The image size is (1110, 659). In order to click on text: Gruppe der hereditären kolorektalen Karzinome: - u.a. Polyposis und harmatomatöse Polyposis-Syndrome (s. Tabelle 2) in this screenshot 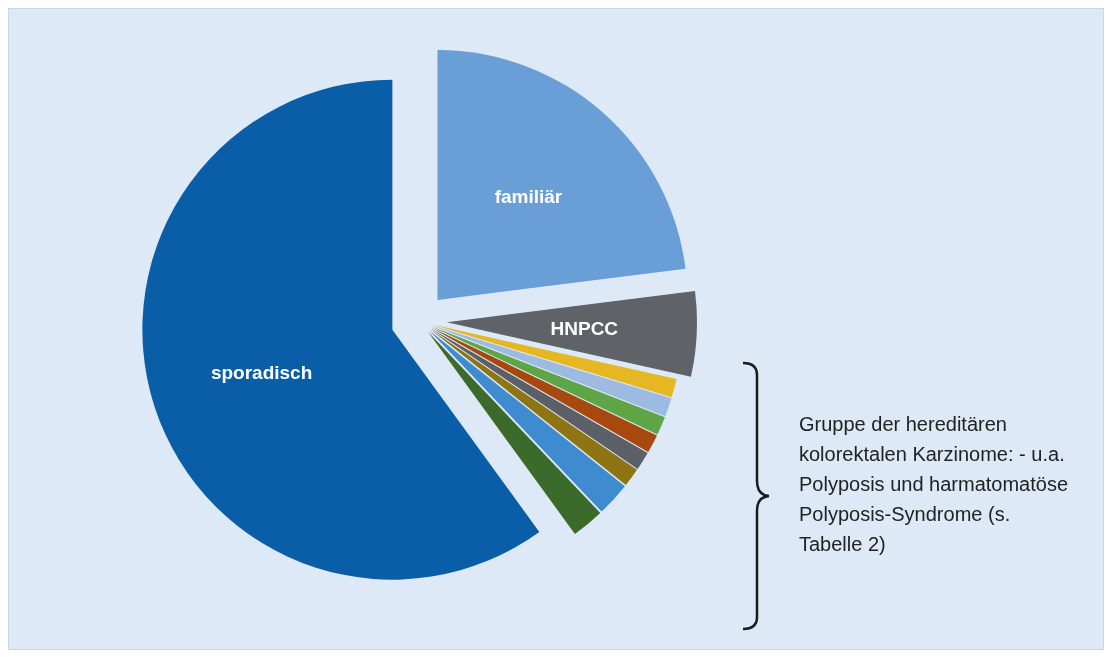, I will do `click(934, 484)`.